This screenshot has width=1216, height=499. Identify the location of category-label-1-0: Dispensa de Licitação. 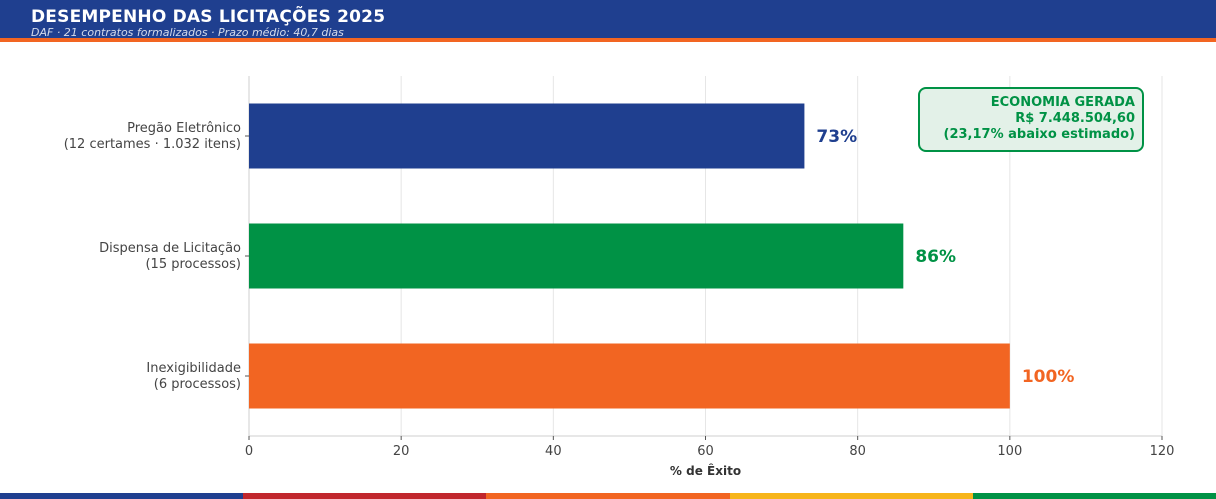
(170, 248).